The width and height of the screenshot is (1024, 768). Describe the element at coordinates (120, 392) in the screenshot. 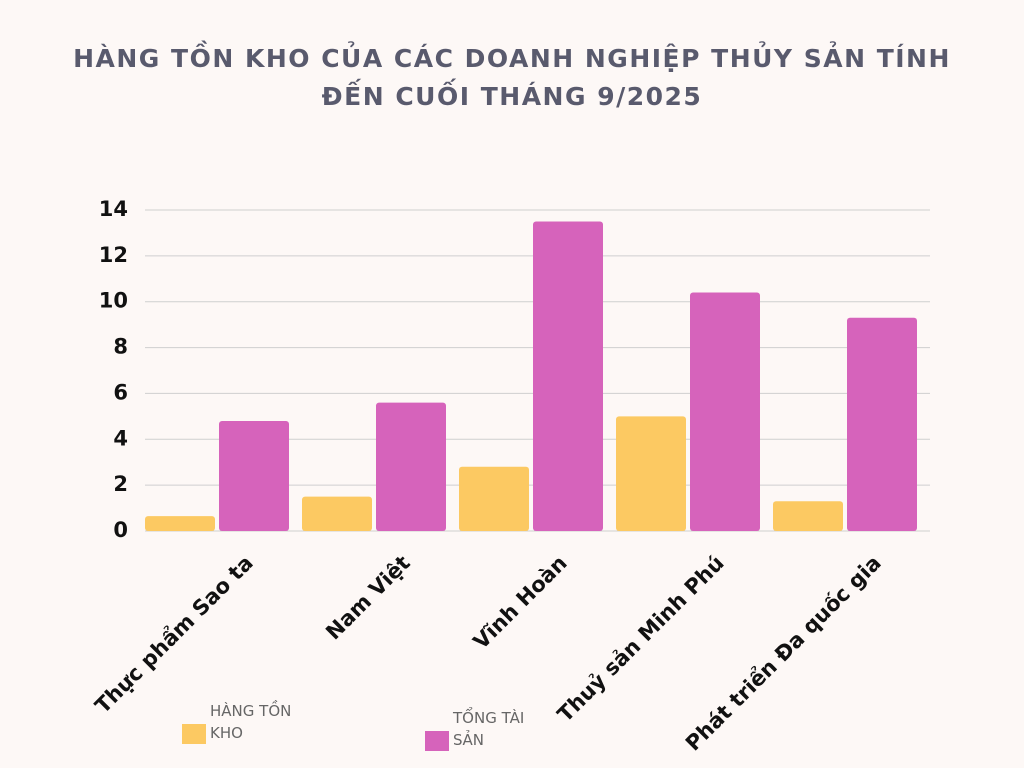

I see `y-tick-label: 6` at that location.